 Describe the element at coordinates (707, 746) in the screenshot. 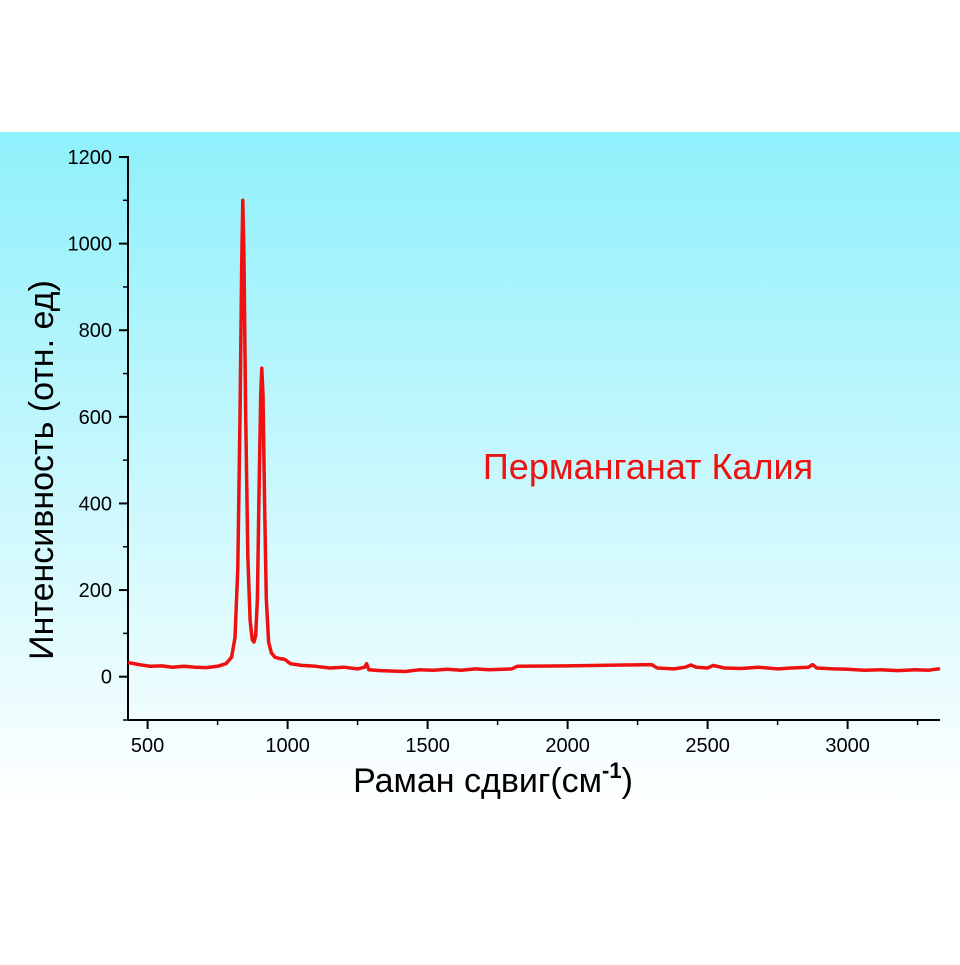

I see `x-tick-label: 2500` at that location.